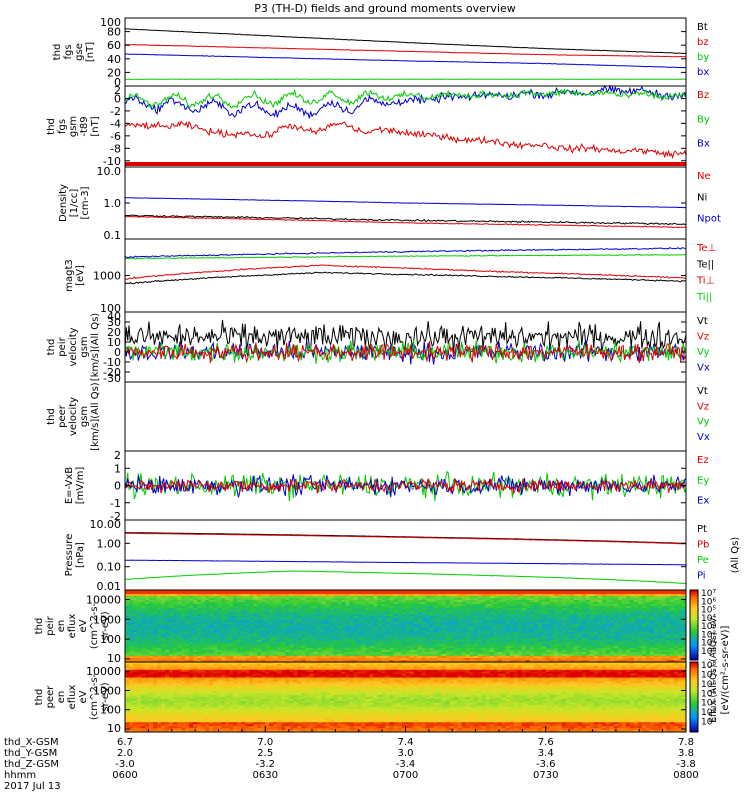 The height and width of the screenshot is (804, 750). What do you see at coordinates (62, 346) in the screenshot?
I see `y-axis-label: peir` at bounding box center [62, 346].